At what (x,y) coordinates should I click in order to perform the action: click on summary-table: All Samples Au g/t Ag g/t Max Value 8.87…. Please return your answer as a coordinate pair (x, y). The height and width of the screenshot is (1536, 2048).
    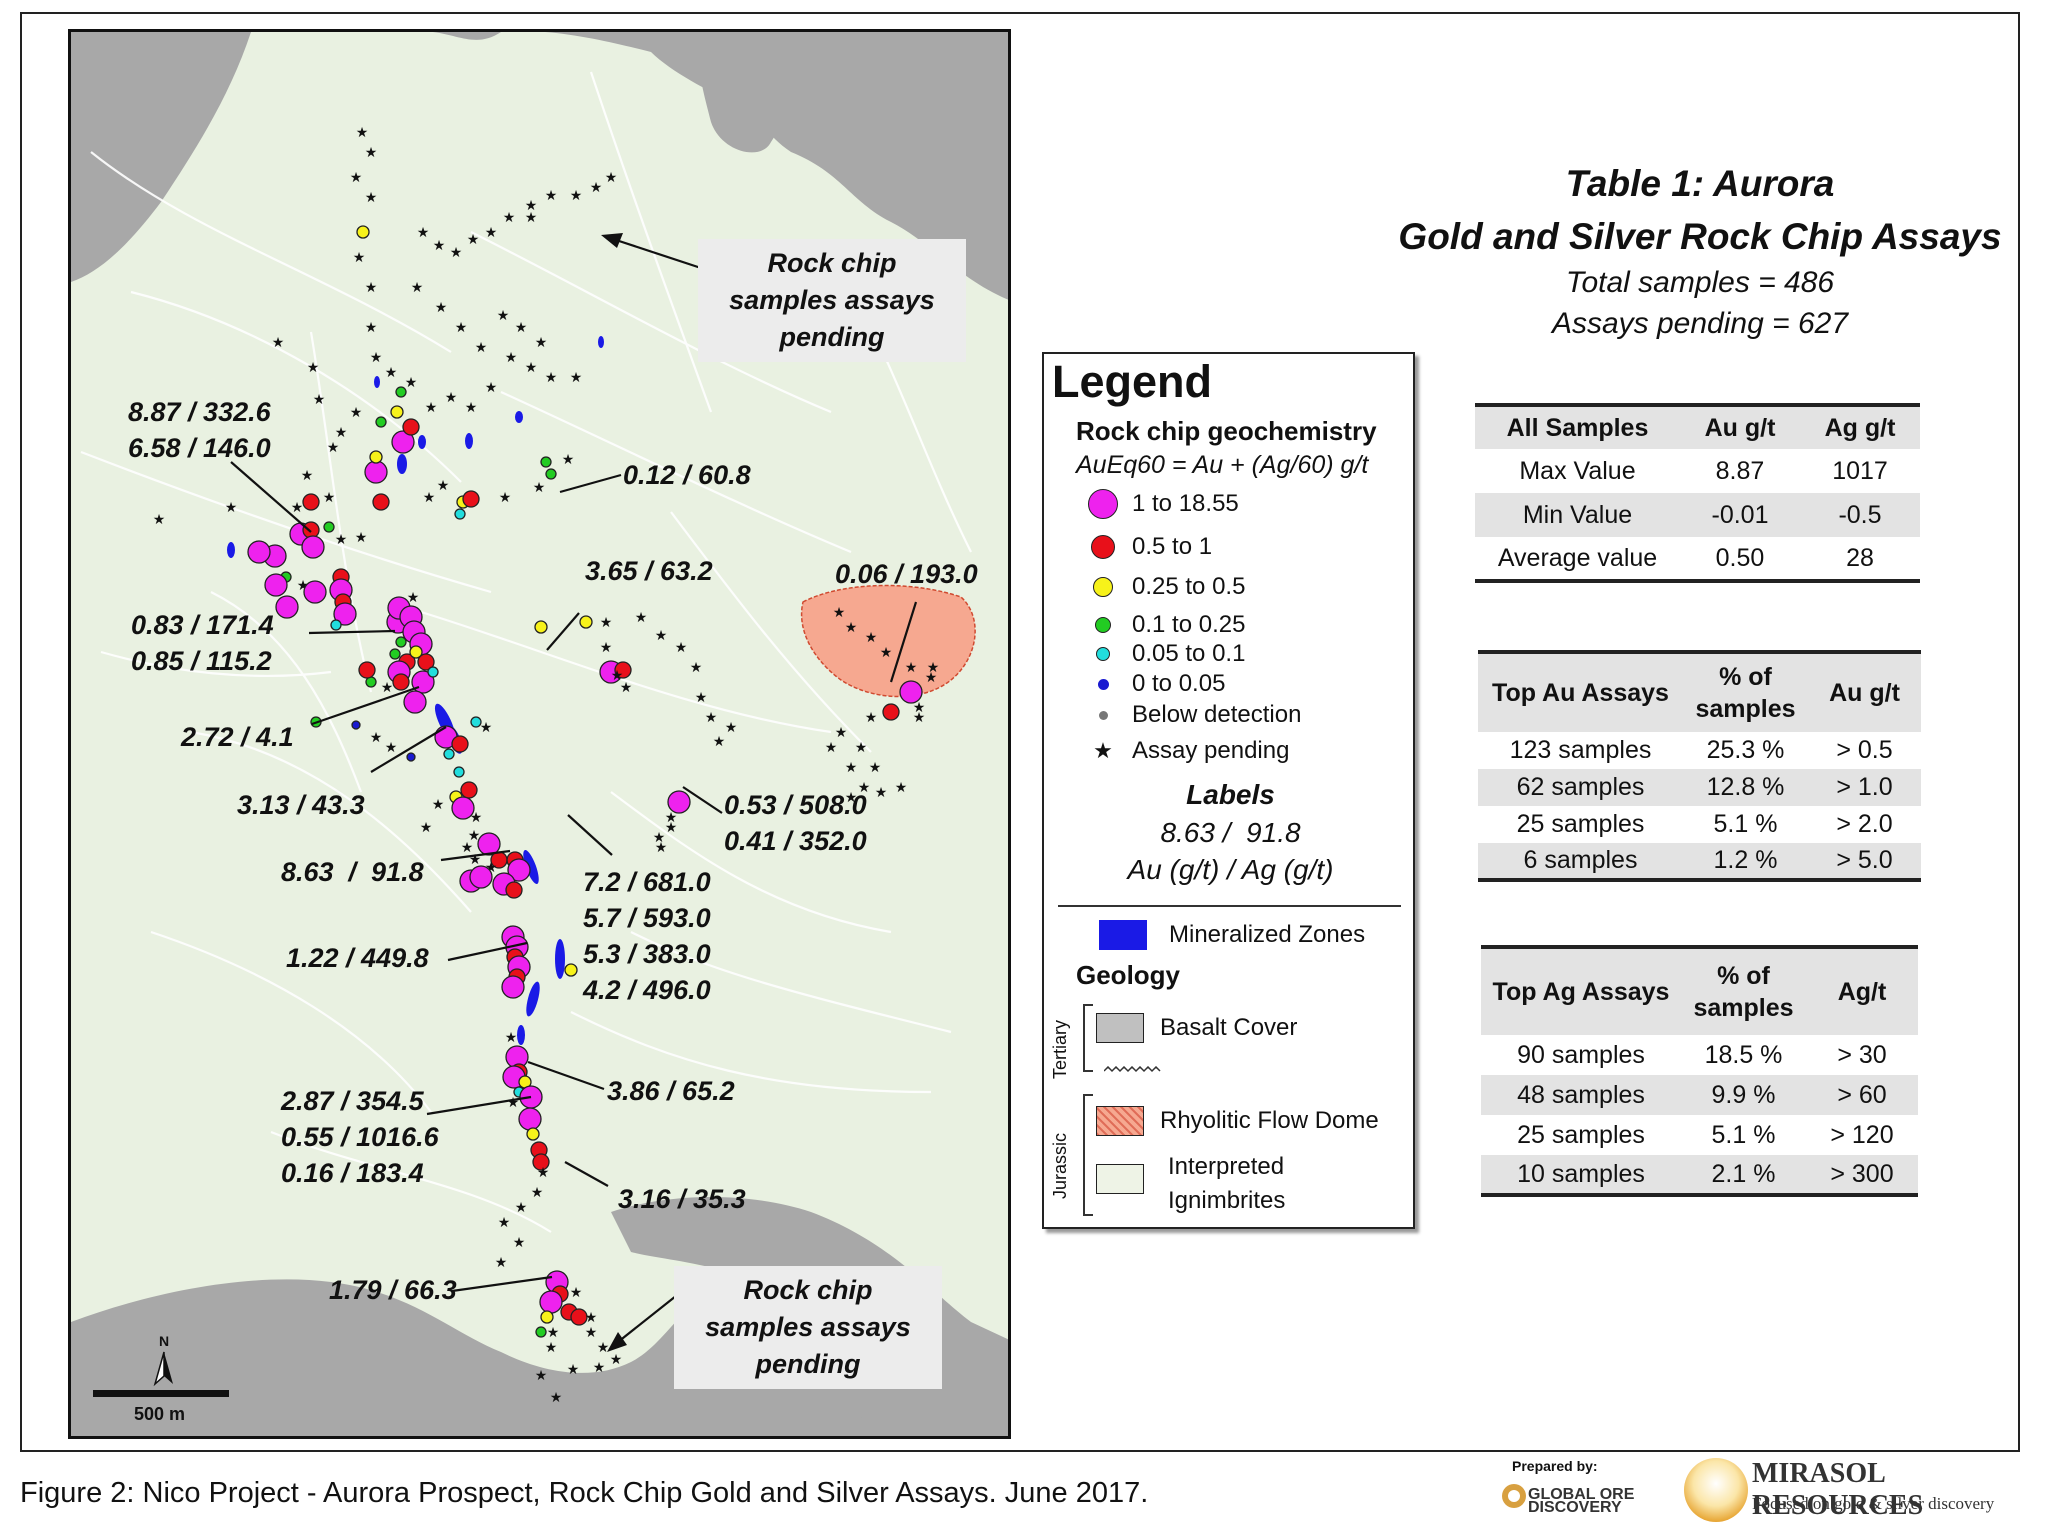
    Looking at the image, I should click on (1697, 493).